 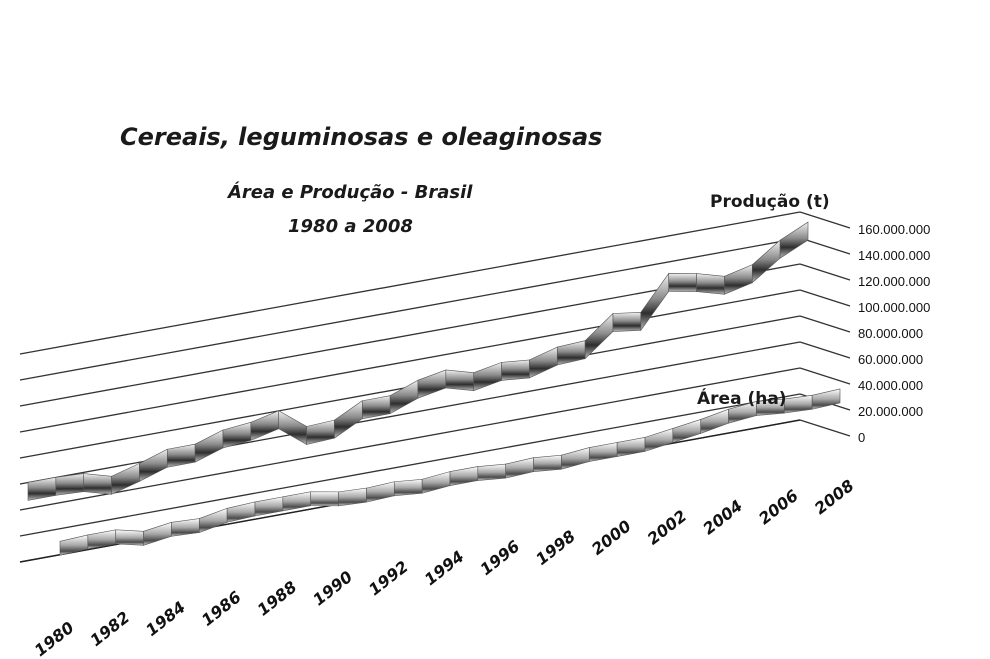 I want to click on y-tick-label: 60.000.000, so click(x=890, y=359).